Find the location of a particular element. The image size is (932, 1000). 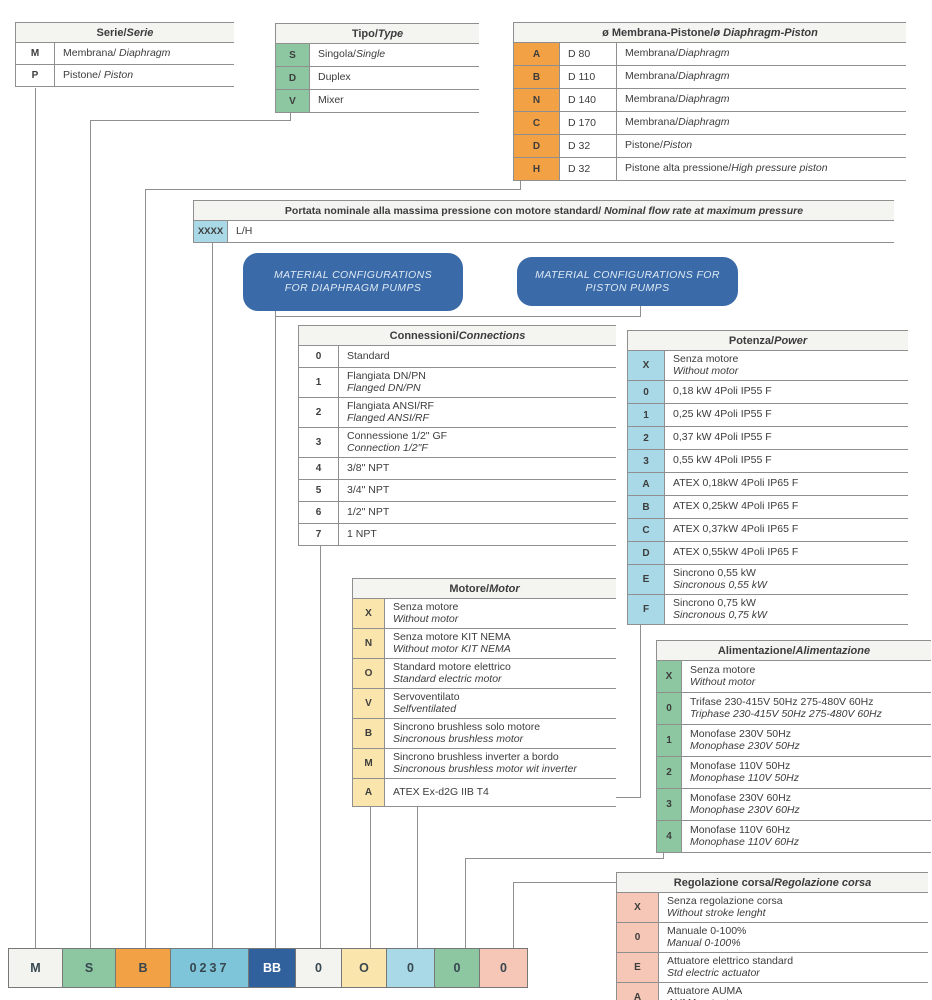

table-row: 0 Manuale 0-100% Manual 0-100% is located at coordinates (772, 938).